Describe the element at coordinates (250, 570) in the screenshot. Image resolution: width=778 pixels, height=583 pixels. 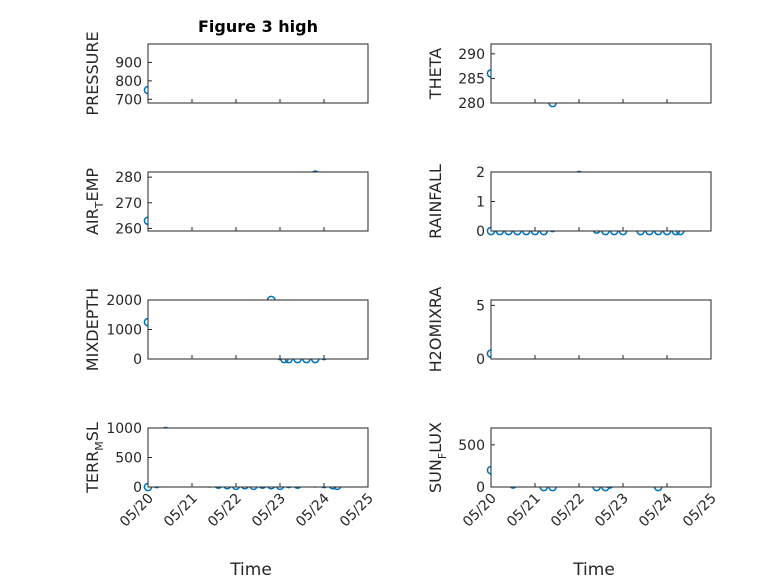
I see `x-axis-label-left: Time` at that location.